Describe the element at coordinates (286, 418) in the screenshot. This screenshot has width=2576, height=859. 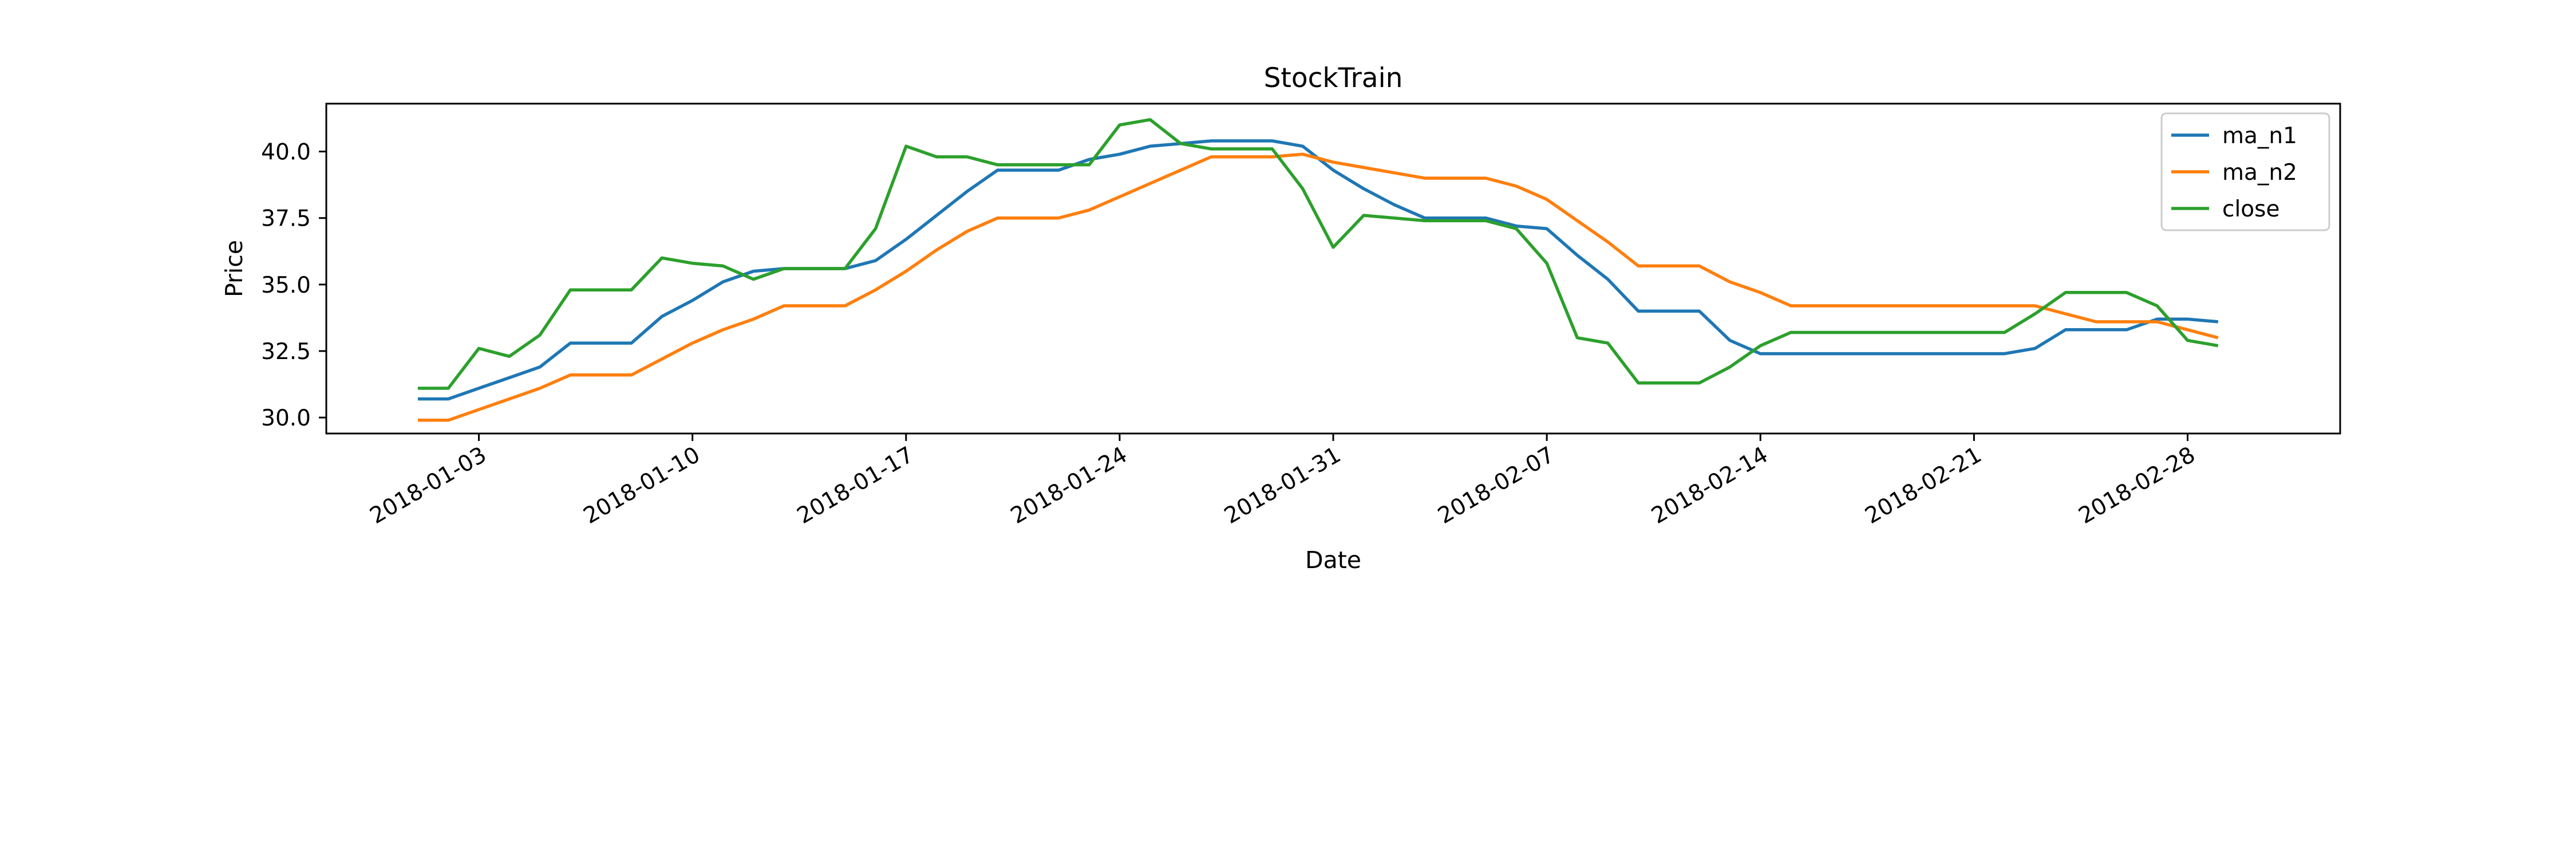
I see `y-tick-label: 30.0` at that location.